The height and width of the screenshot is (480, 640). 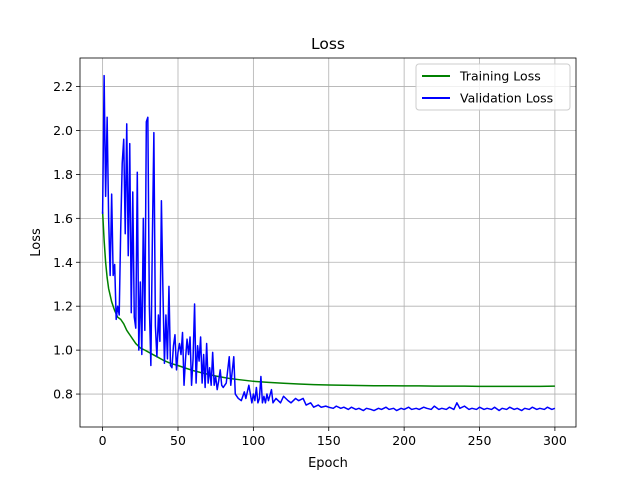 I want to click on y-tick-label: 1.8, so click(x=63, y=174).